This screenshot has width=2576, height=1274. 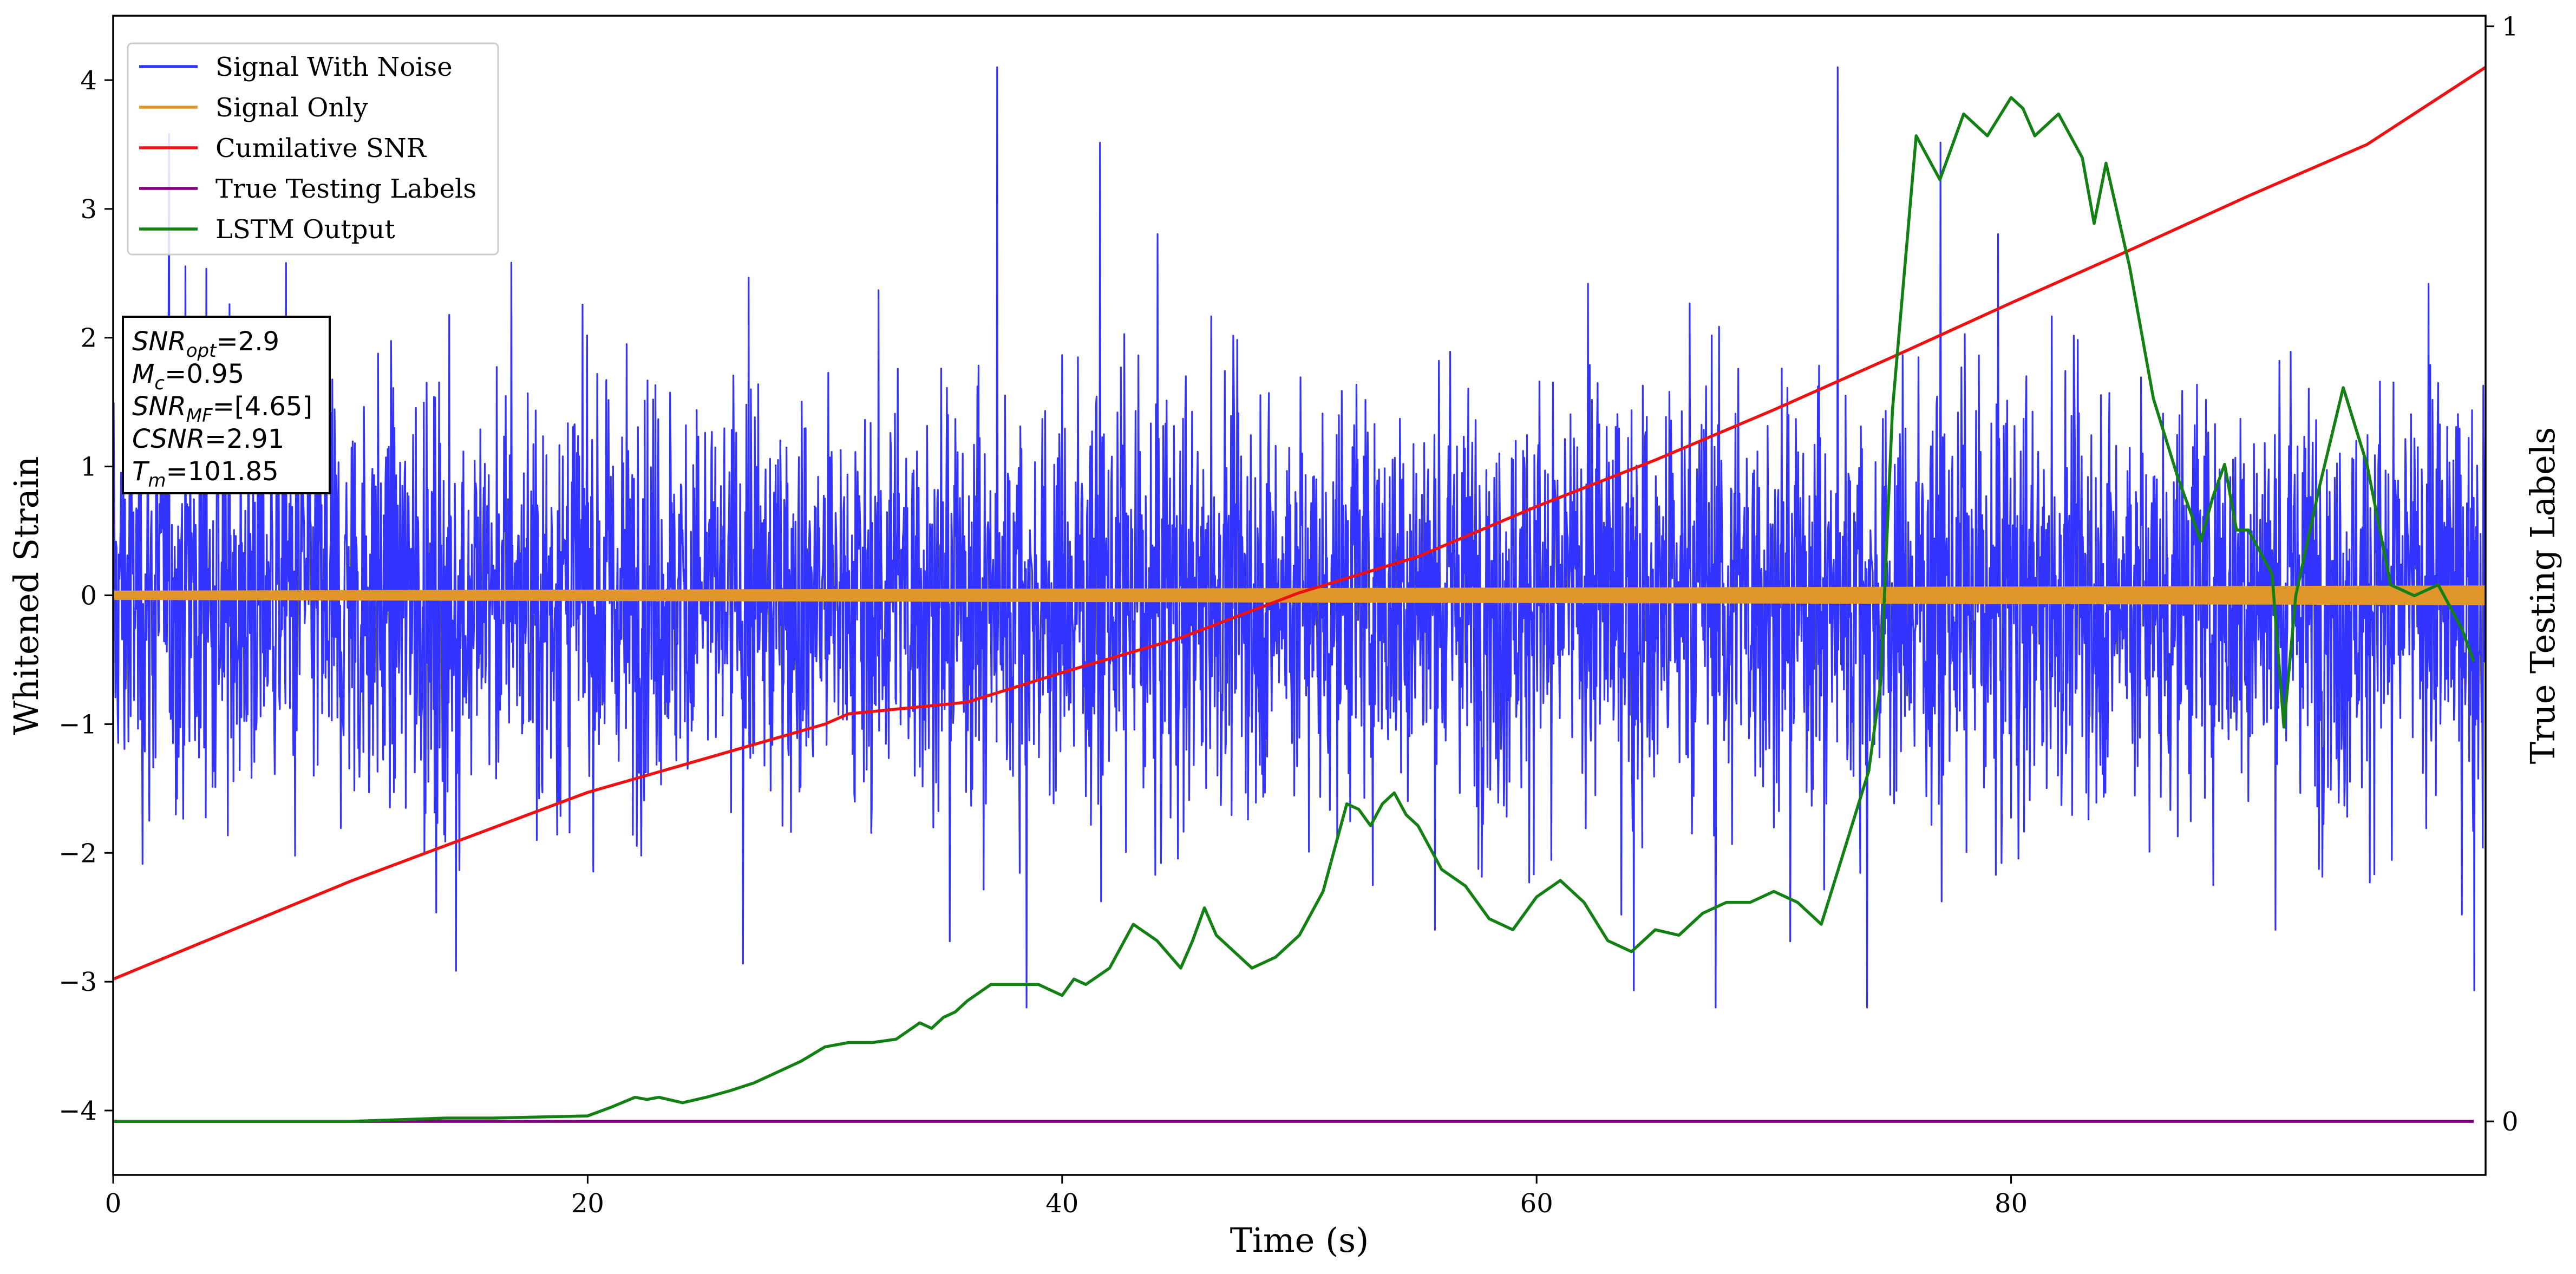 What do you see at coordinates (88, 338) in the screenshot?
I see `y-tick-label: 2` at bounding box center [88, 338].